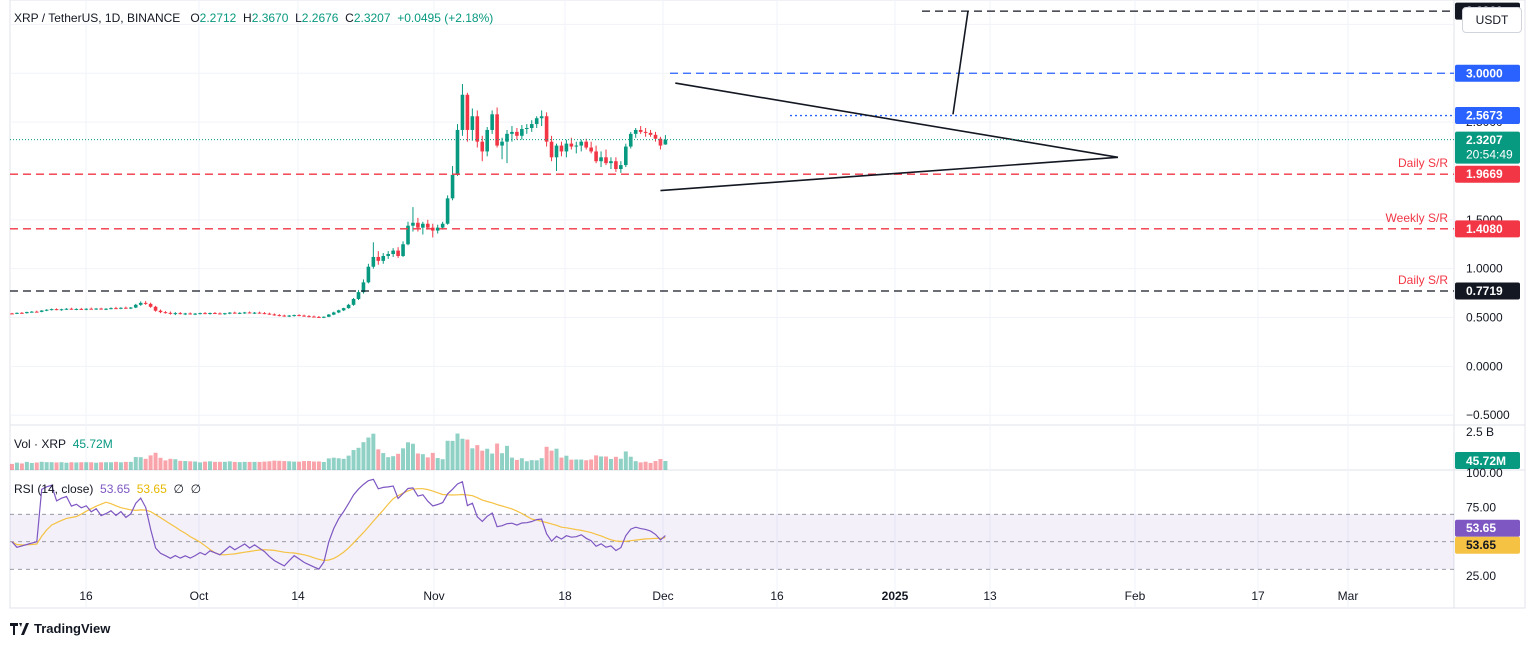 This screenshot has width=1536, height=648. What do you see at coordinates (298, 596) in the screenshot?
I see `time-tick-label: 14` at bounding box center [298, 596].